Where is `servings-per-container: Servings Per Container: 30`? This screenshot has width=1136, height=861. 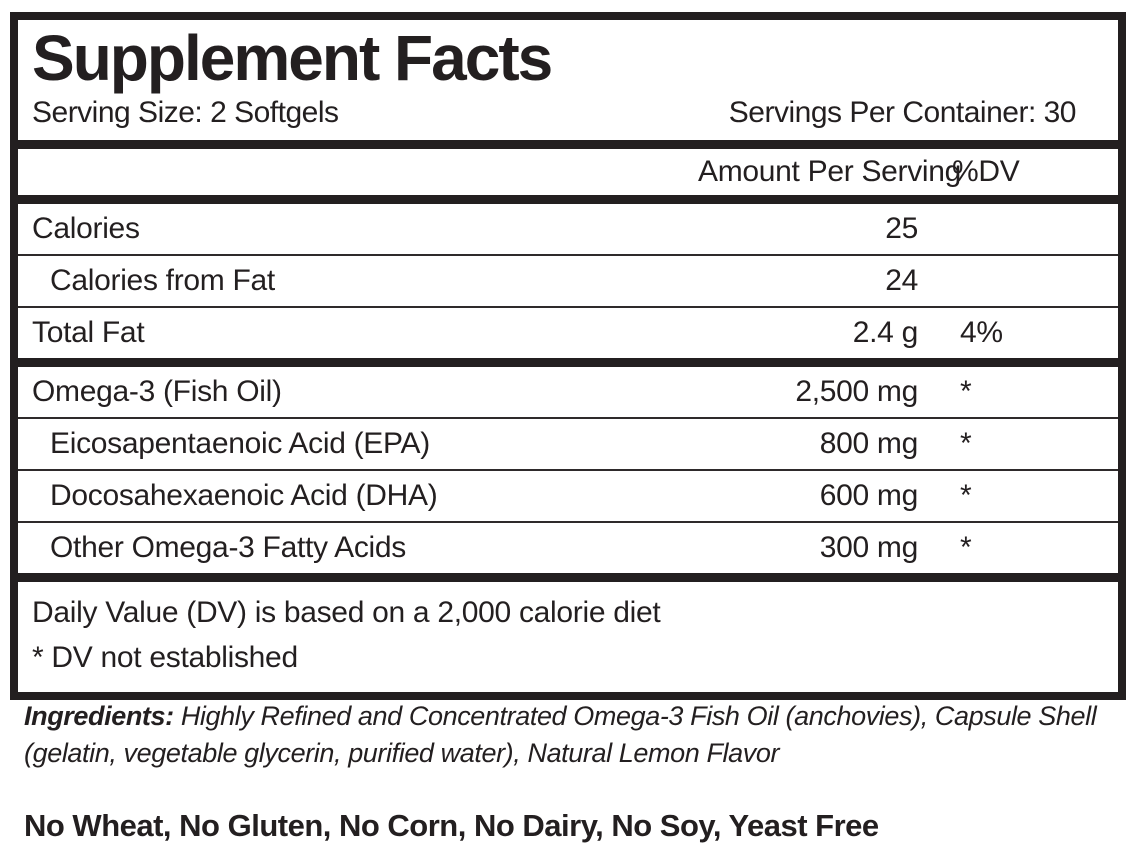
servings-per-container: Servings Per Container: 30 is located at coordinates (902, 112).